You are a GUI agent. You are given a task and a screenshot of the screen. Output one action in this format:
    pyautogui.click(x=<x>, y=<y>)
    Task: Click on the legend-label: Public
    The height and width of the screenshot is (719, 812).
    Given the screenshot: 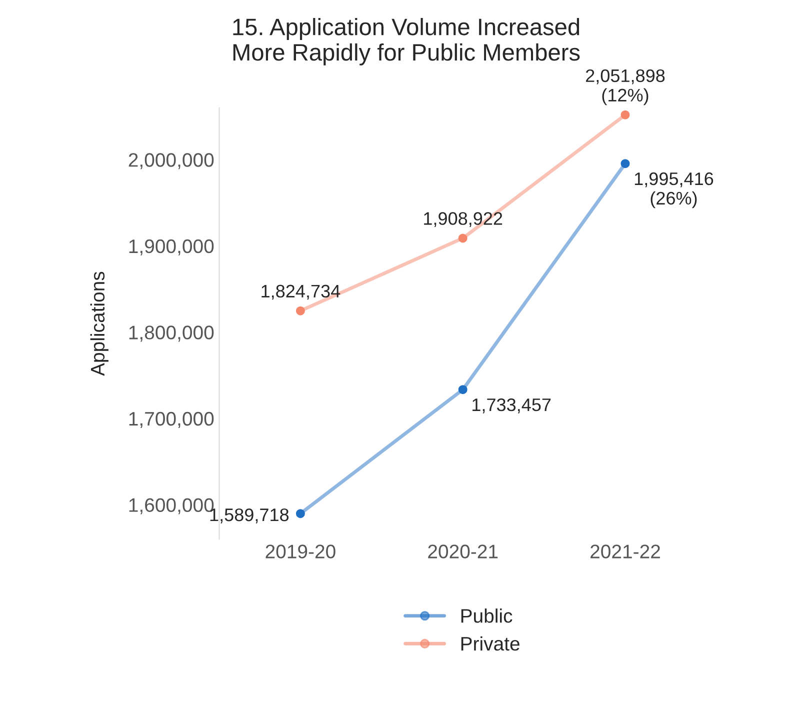 What is the action you would take?
    pyautogui.click(x=486, y=615)
    